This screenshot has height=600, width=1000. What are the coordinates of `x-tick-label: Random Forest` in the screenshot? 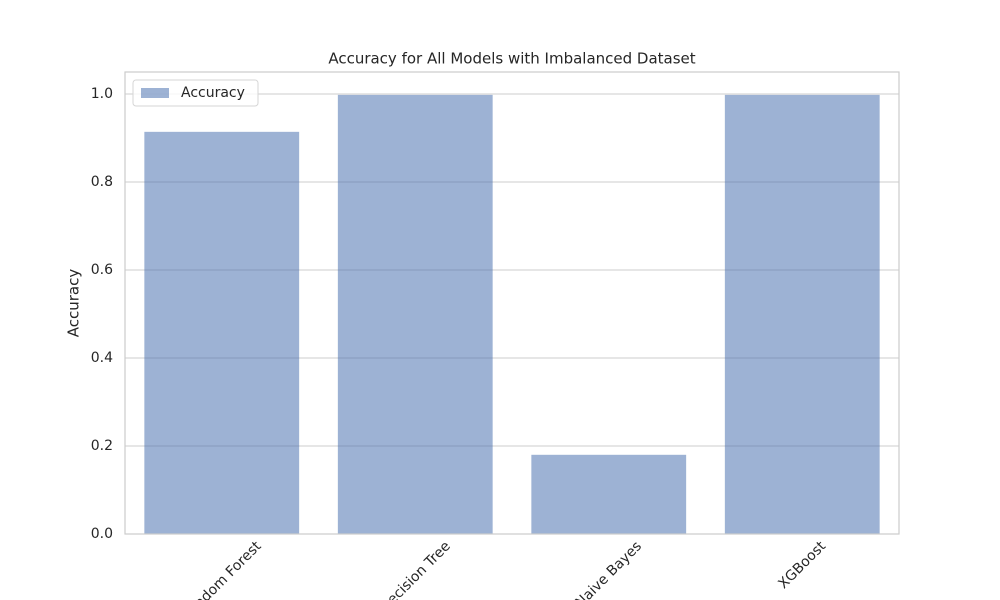 It's located at (222, 569).